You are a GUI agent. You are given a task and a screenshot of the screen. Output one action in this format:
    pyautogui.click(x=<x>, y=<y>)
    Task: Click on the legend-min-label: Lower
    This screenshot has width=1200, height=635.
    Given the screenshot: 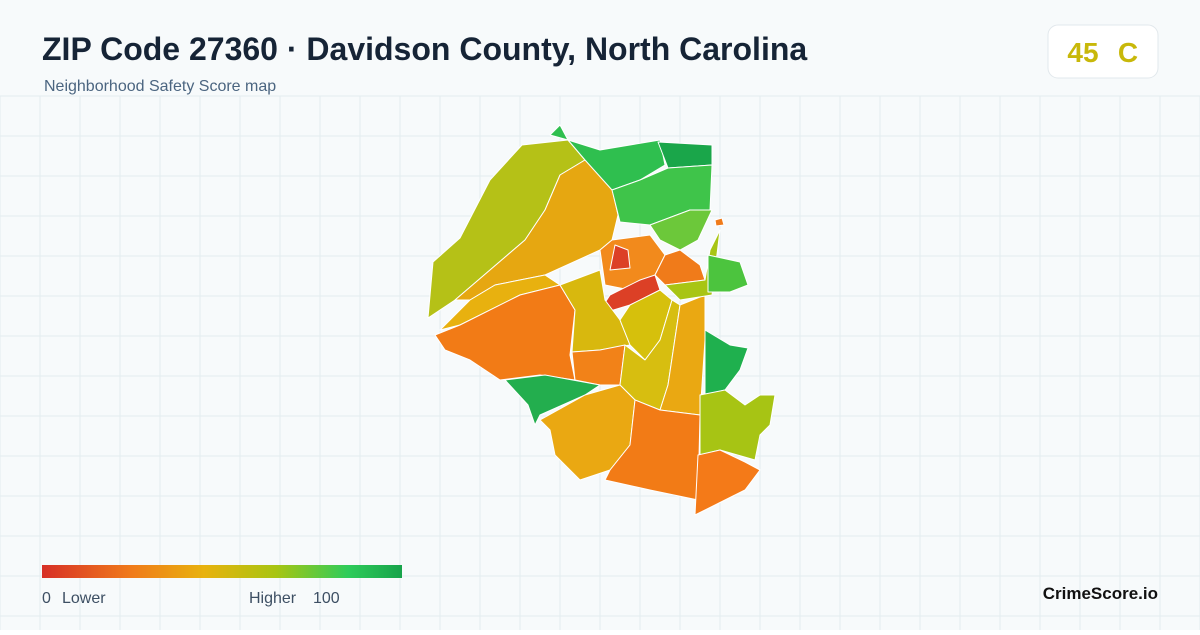 What is the action you would take?
    pyautogui.click(x=84, y=598)
    